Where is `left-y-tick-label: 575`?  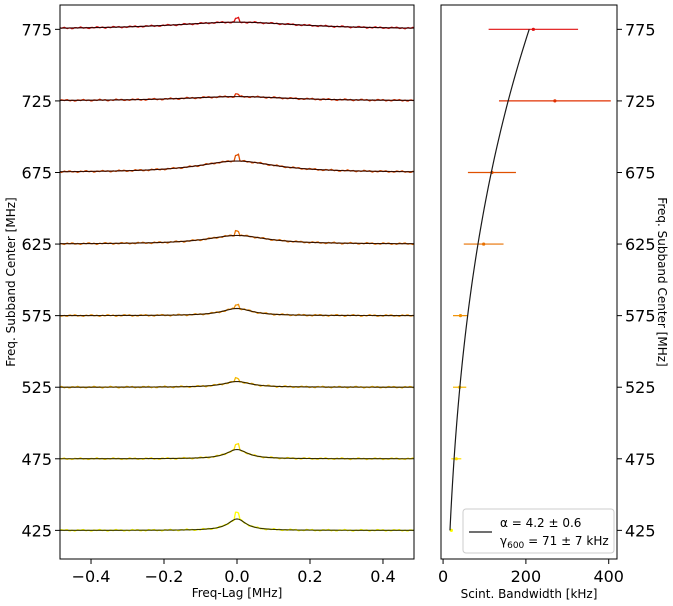 left-y-tick-label: 575 is located at coordinates (36, 316).